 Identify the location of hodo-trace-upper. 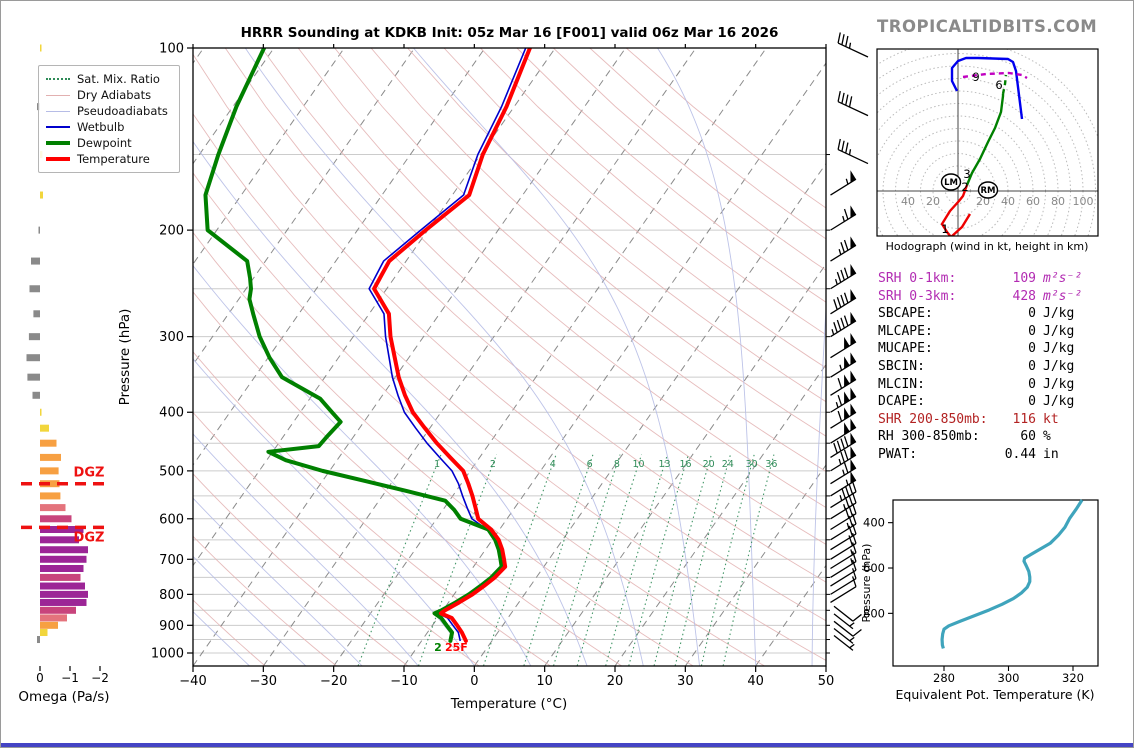
(987, 88).